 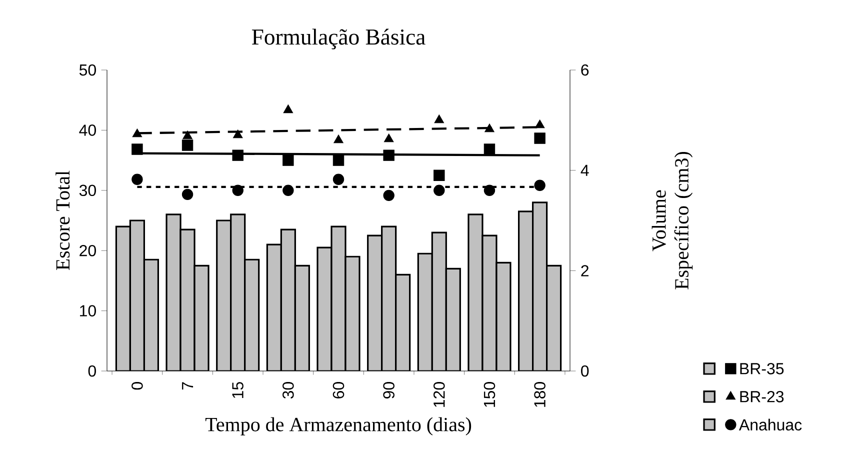 What do you see at coordinates (585, 371) in the screenshot?
I see `y2-tick-label: 0` at bounding box center [585, 371].